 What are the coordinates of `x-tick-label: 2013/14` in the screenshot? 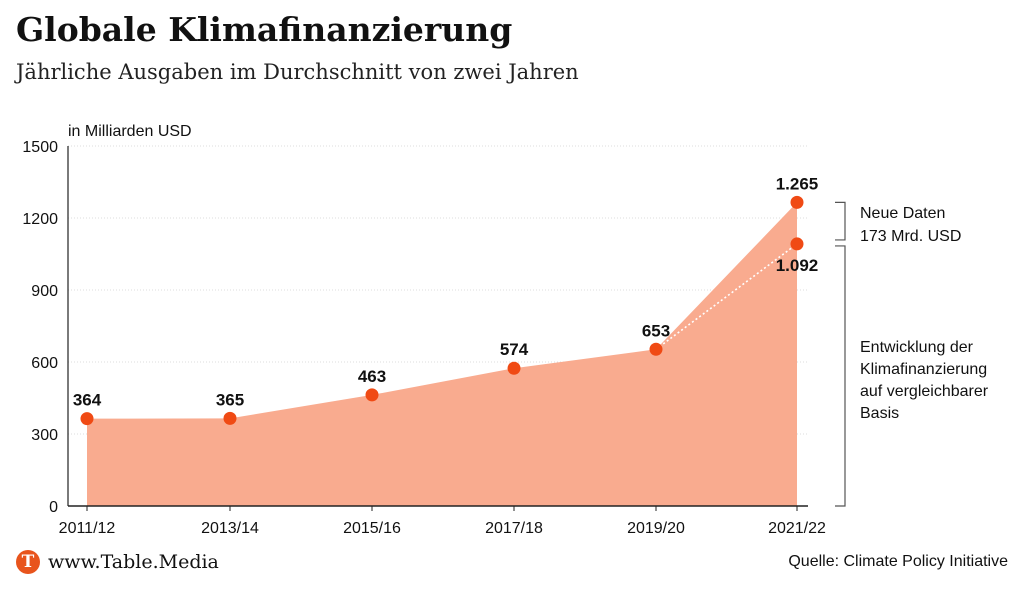 It's located at (230, 528).